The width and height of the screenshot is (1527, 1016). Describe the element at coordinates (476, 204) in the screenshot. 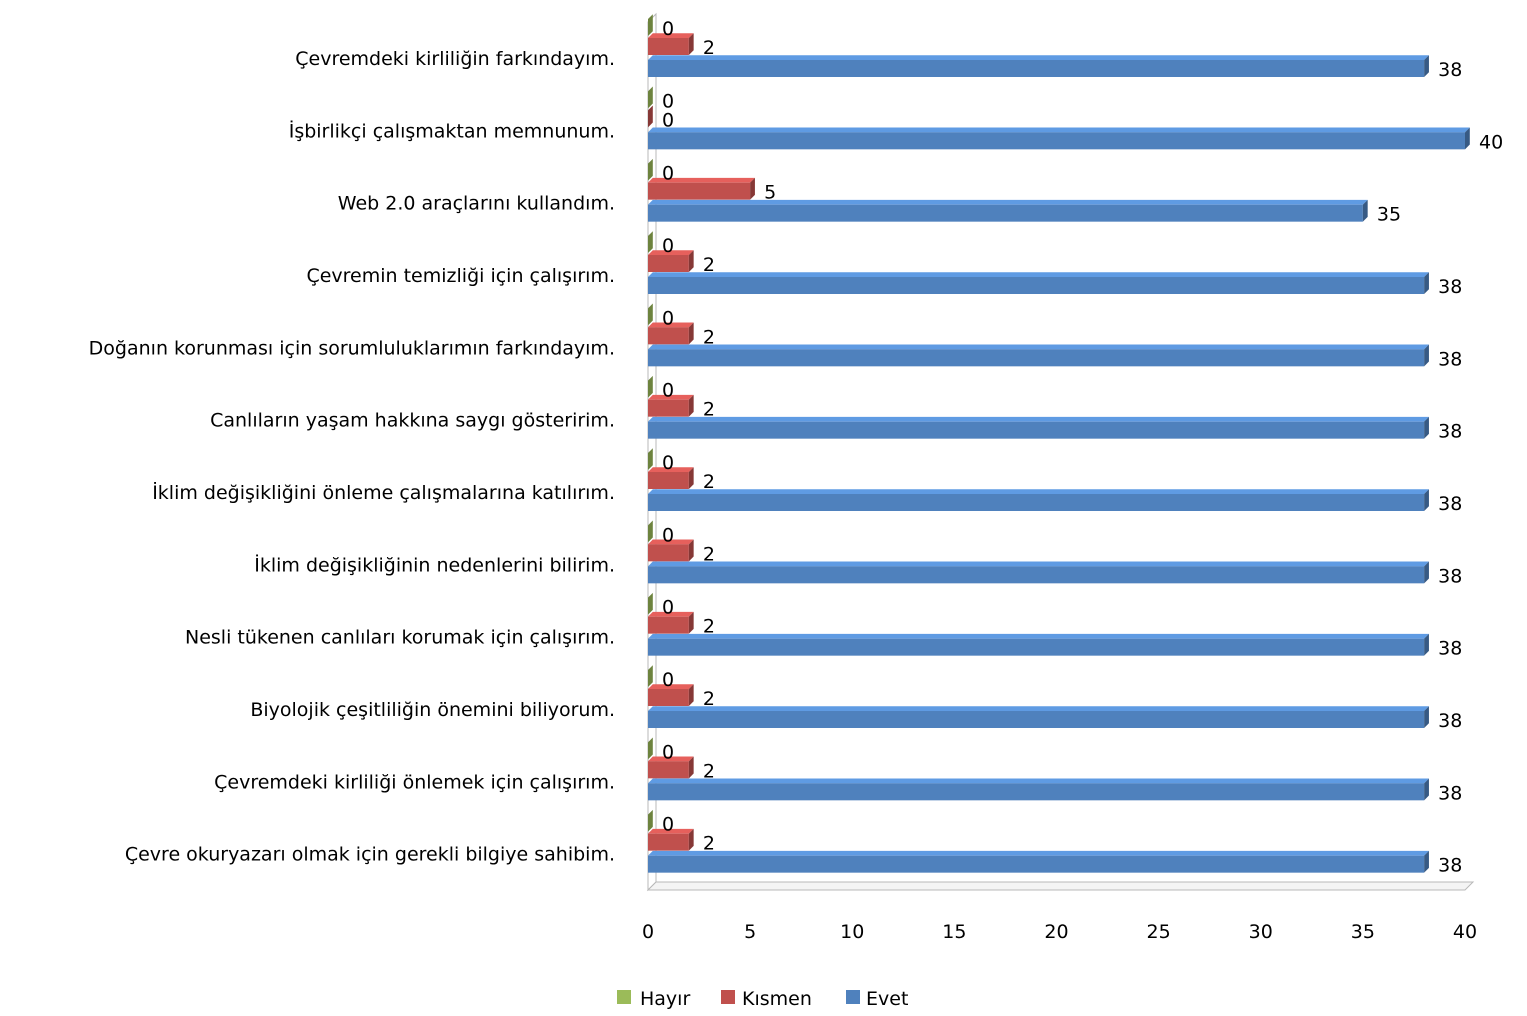

I see `category-label: Web 2.0 araçlarını kullandım.` at that location.